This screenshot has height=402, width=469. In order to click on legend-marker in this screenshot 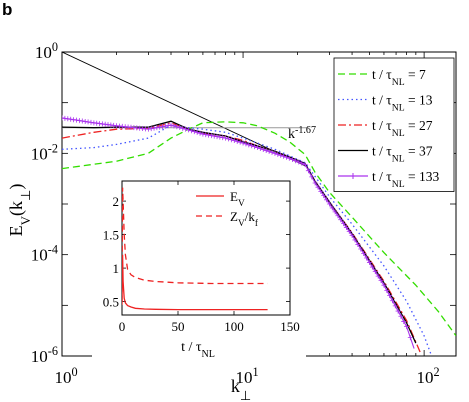, I will do `click(353, 176)`.